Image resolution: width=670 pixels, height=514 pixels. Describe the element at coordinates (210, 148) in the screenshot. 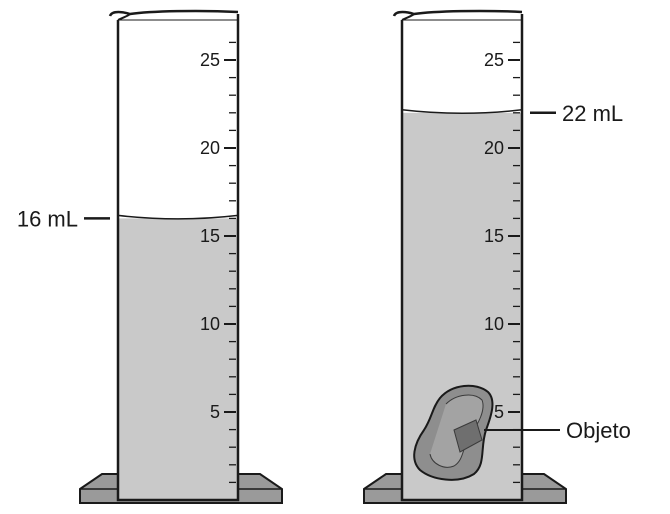

I see `left-scale-label-20: 20` at that location.